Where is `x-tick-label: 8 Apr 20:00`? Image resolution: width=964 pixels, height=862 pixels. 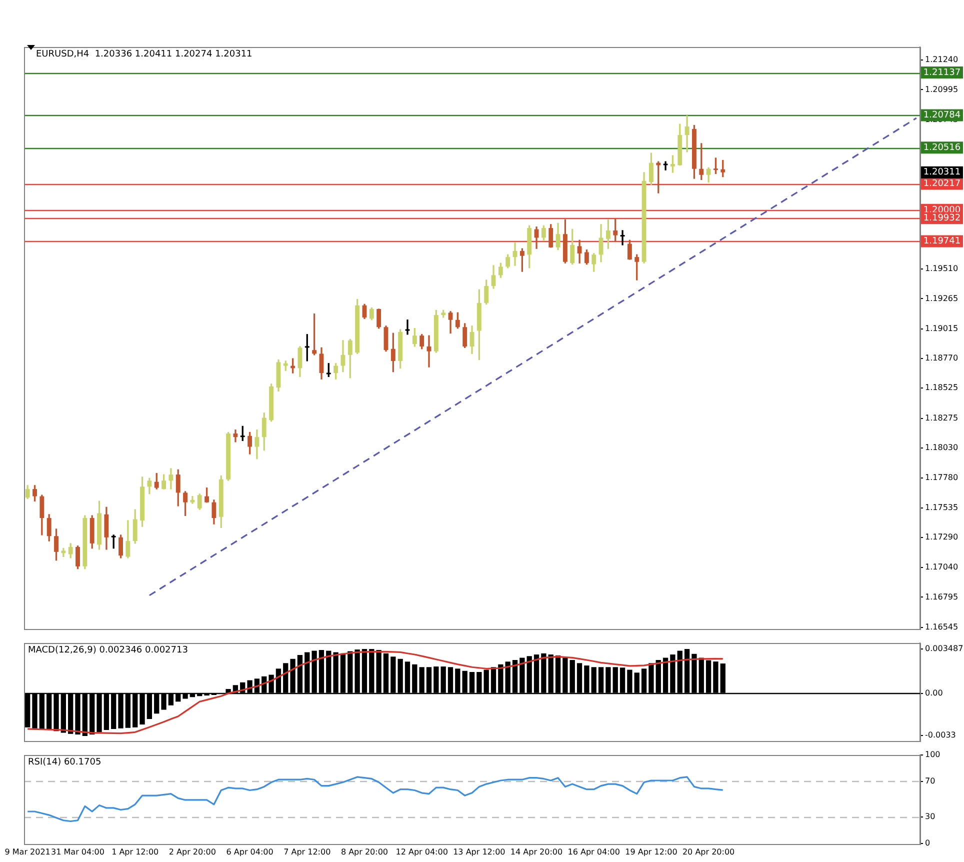
x-tick-label: 8 Apr 20:00 is located at coordinates (364, 851).